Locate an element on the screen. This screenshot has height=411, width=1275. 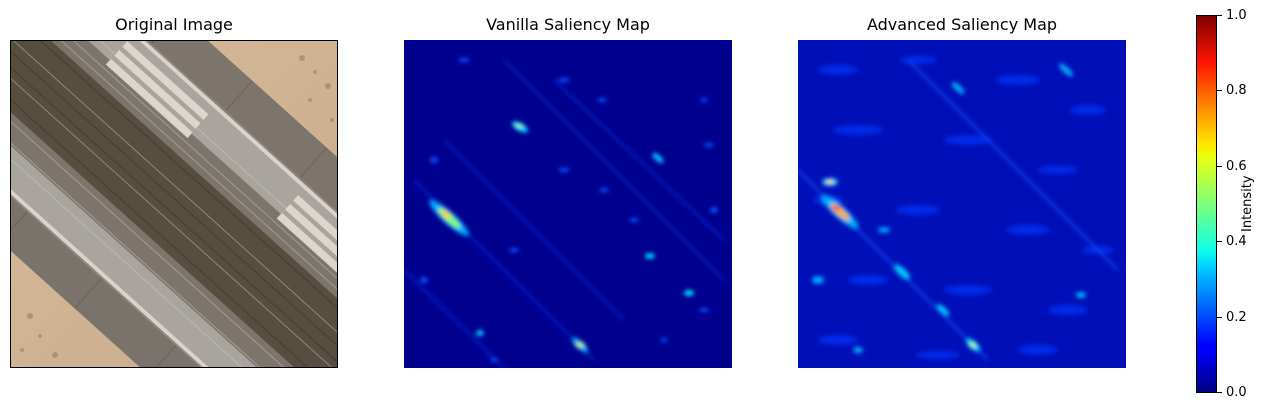
colorbar-tick-label: 0.0 is located at coordinates (1236, 392).